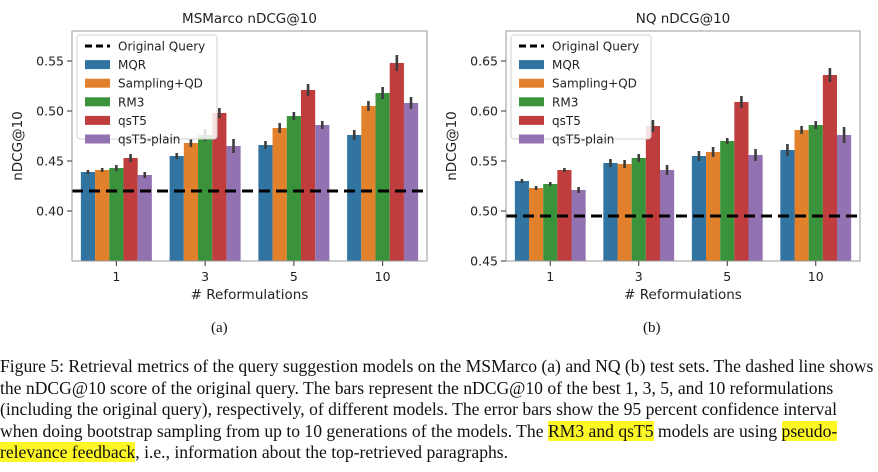 The image size is (878, 472). Describe the element at coordinates (531, 102) in the screenshot. I see `nq-legend-swatch-rm3` at that location.